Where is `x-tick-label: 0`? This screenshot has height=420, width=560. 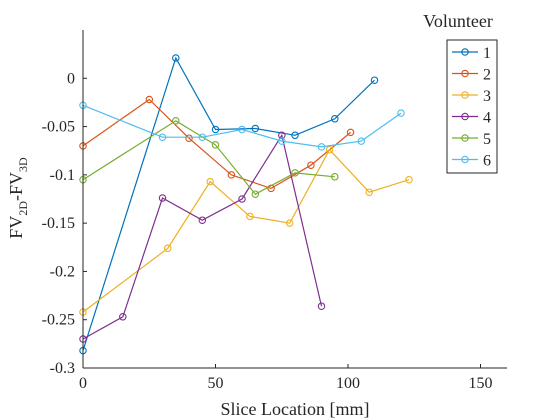 x-tick-label: 0 is located at coordinates (83, 383).